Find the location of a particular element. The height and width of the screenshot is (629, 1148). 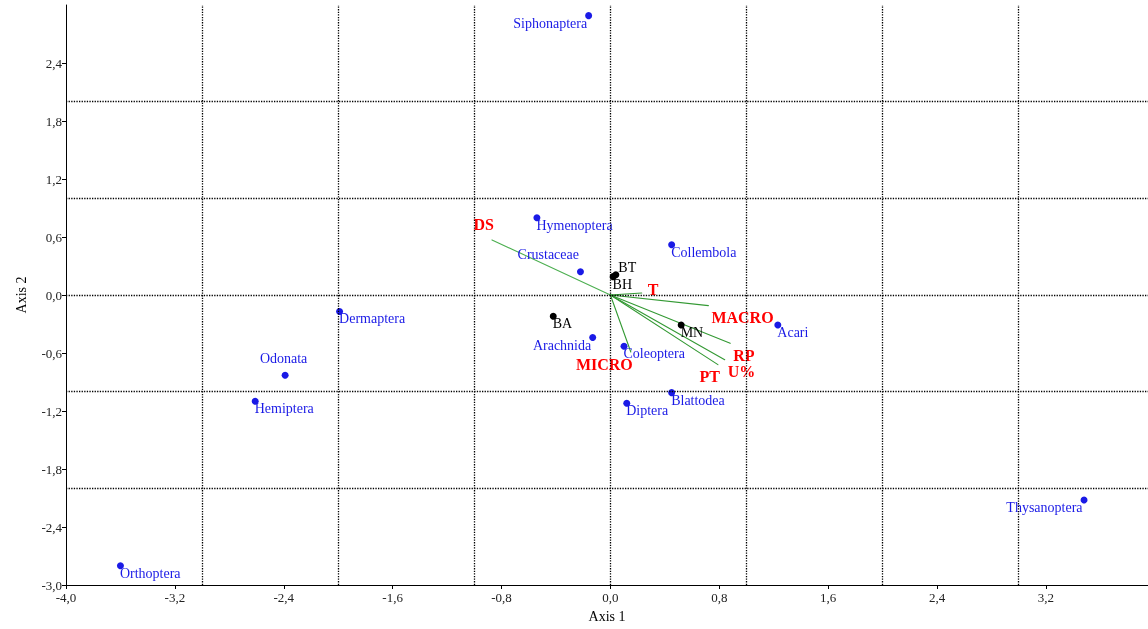

x-tick-label: -2,4 is located at coordinates (284, 597).